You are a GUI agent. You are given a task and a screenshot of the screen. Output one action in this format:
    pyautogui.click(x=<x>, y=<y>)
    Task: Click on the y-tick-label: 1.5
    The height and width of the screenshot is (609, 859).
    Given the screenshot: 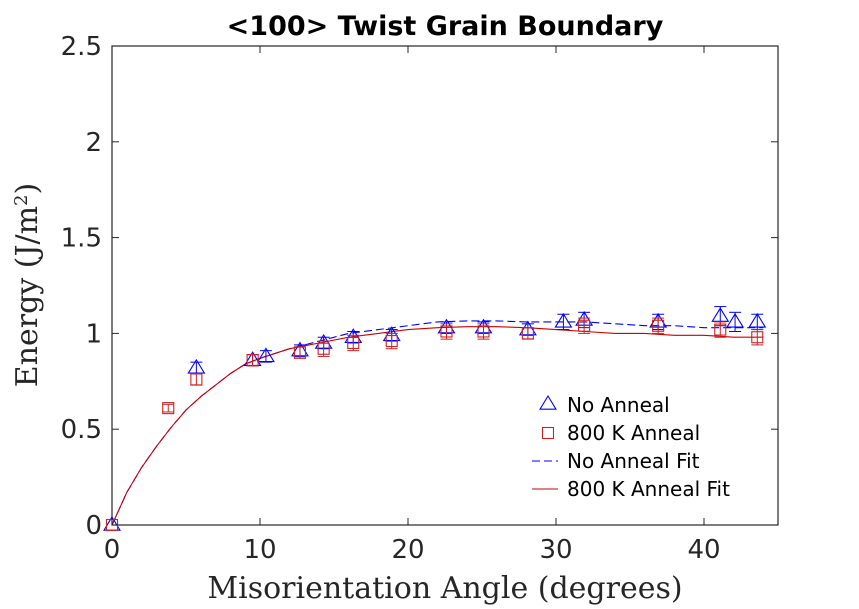 What is the action you would take?
    pyautogui.click(x=81, y=239)
    